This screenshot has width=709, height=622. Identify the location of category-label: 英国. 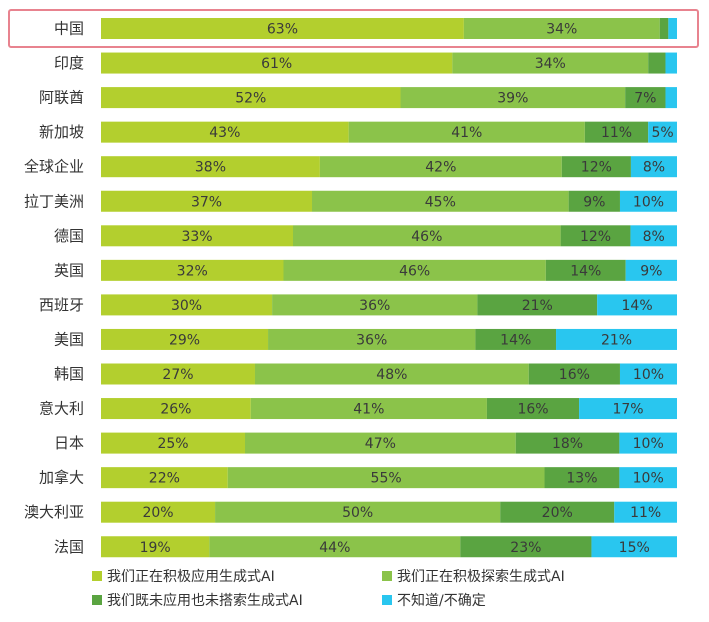
(69, 270).